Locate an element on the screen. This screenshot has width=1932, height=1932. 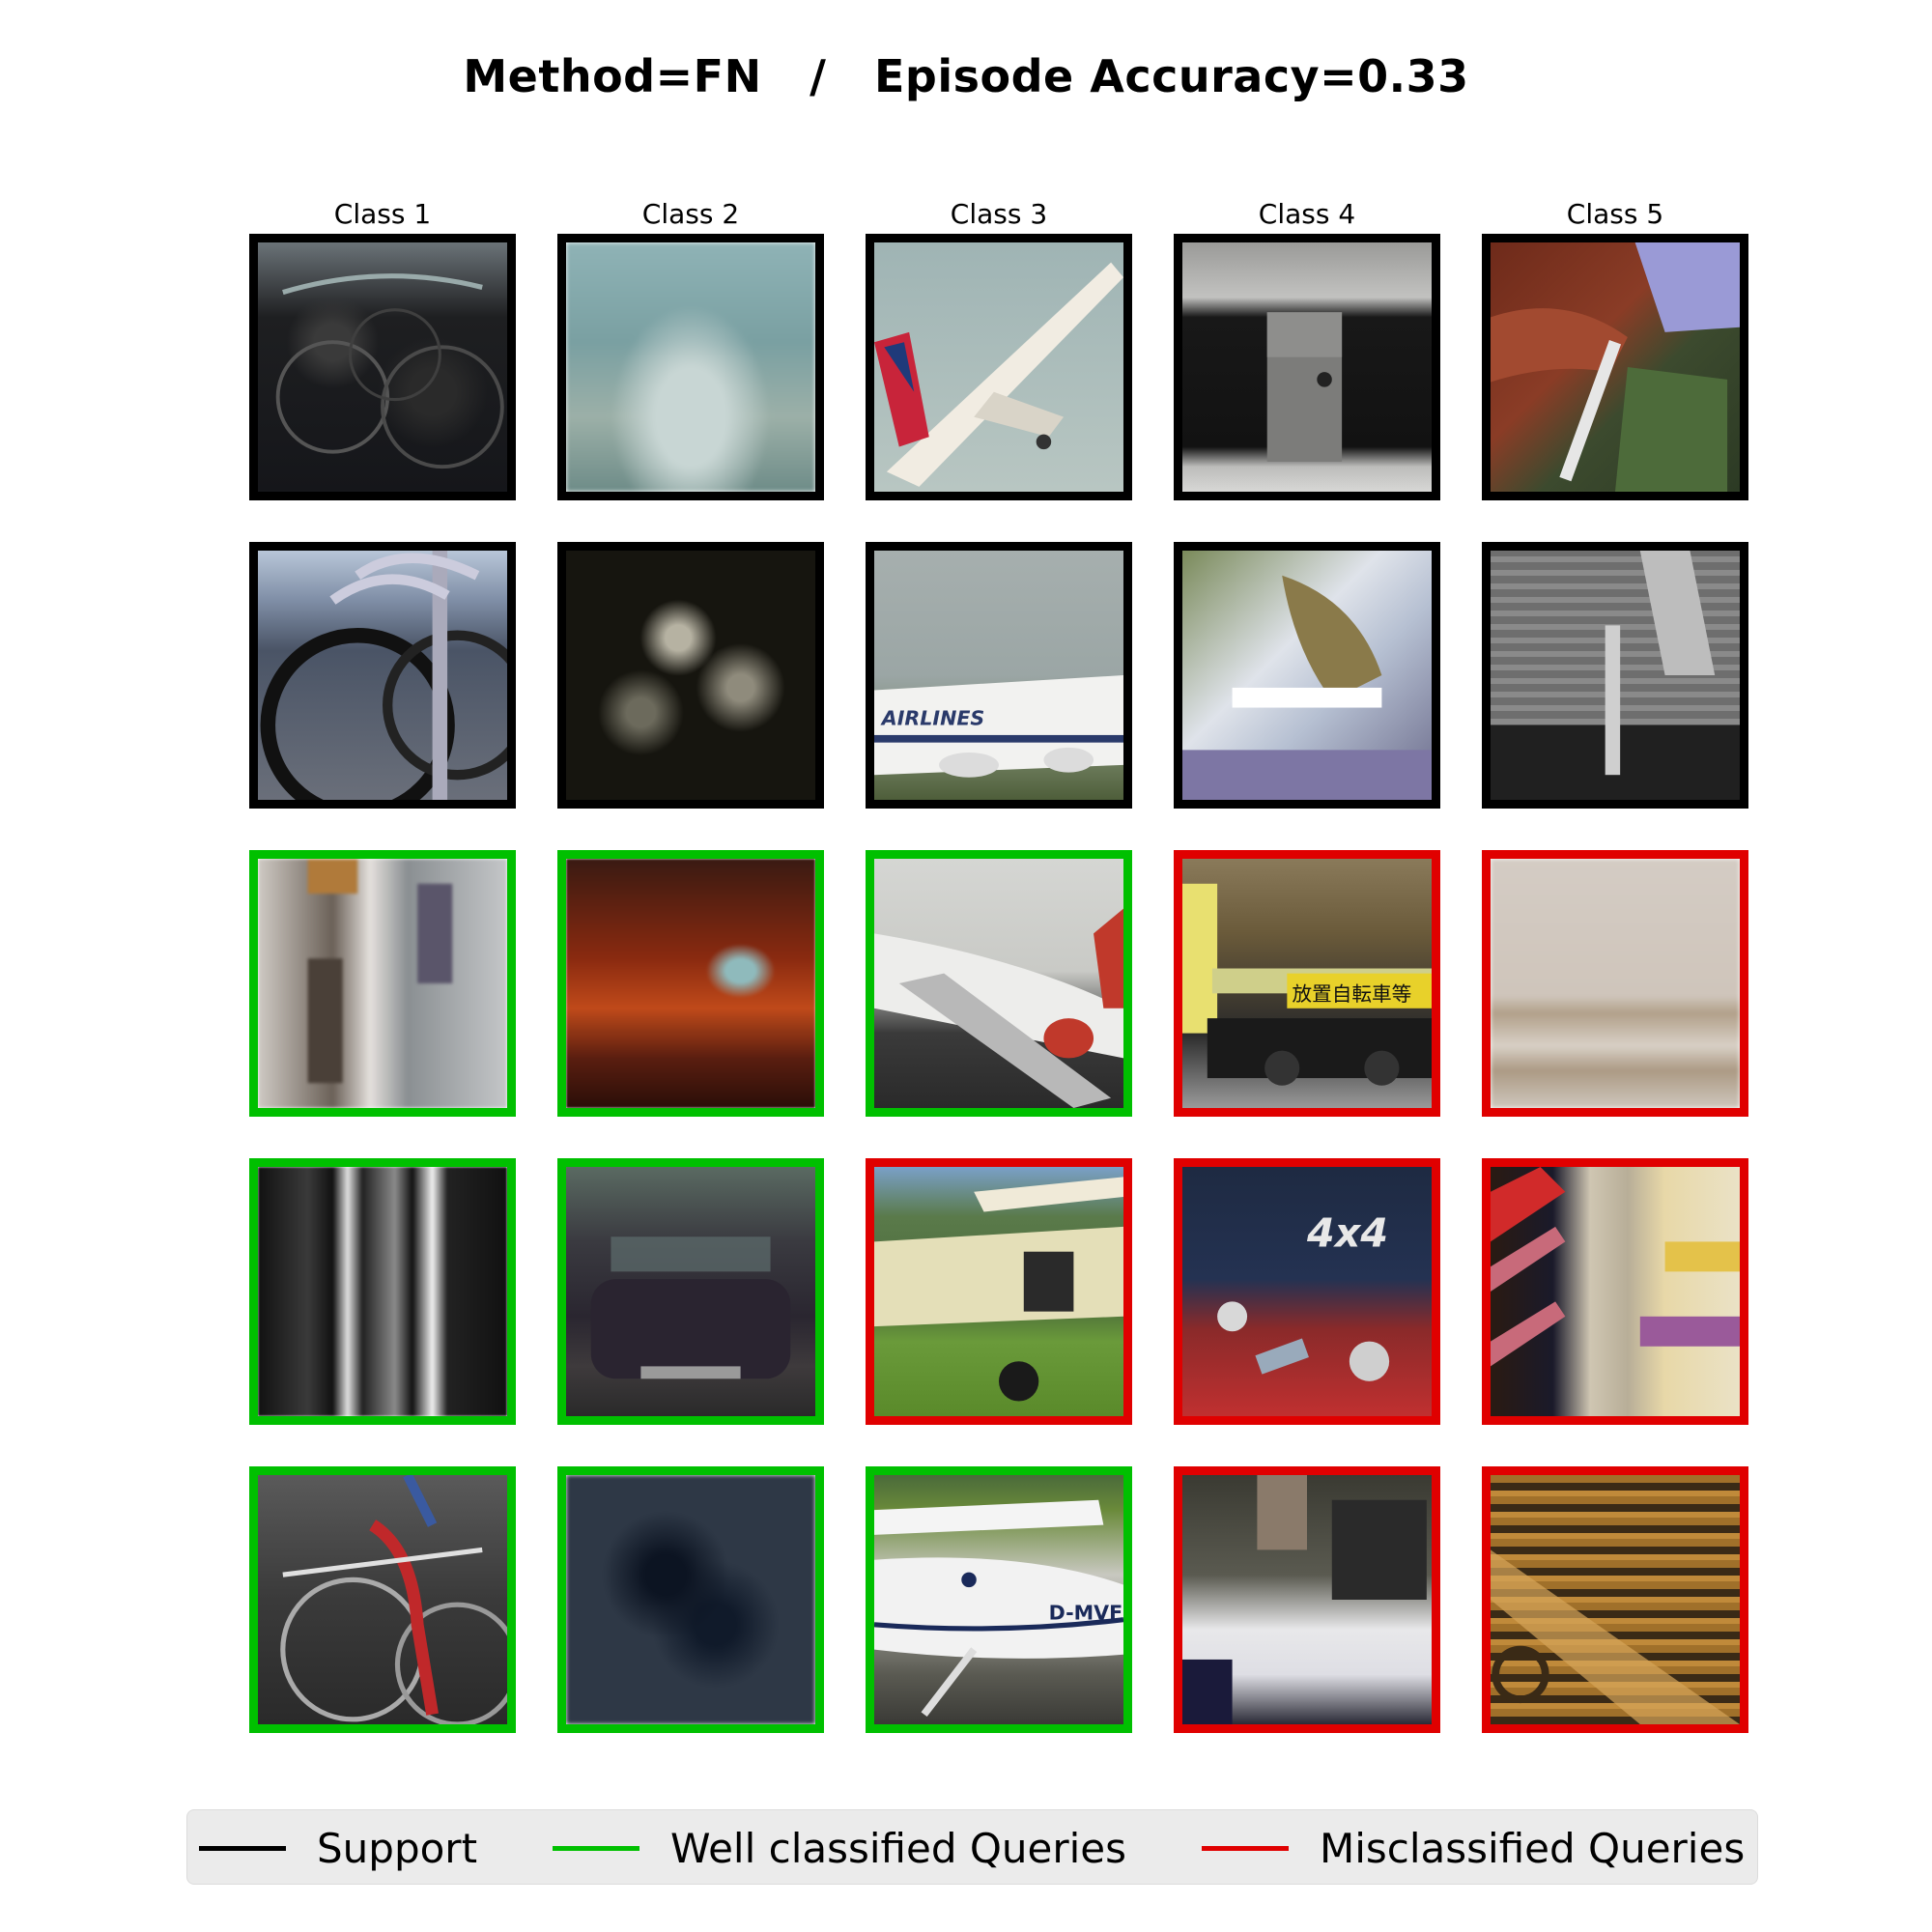
motorcycle-image is located at coordinates (1307, 675).